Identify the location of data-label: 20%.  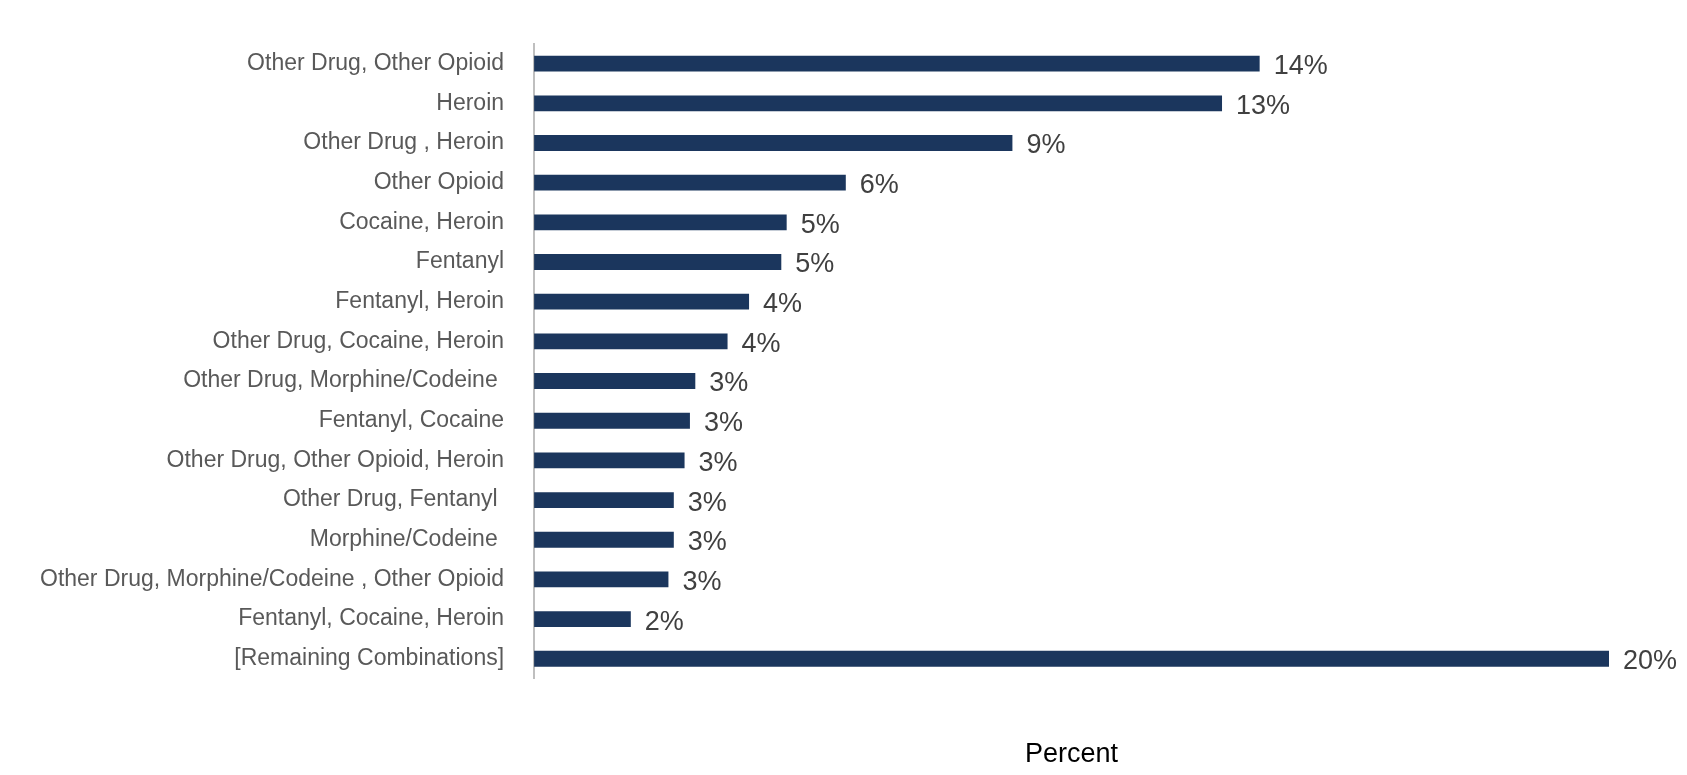
(1650, 660).